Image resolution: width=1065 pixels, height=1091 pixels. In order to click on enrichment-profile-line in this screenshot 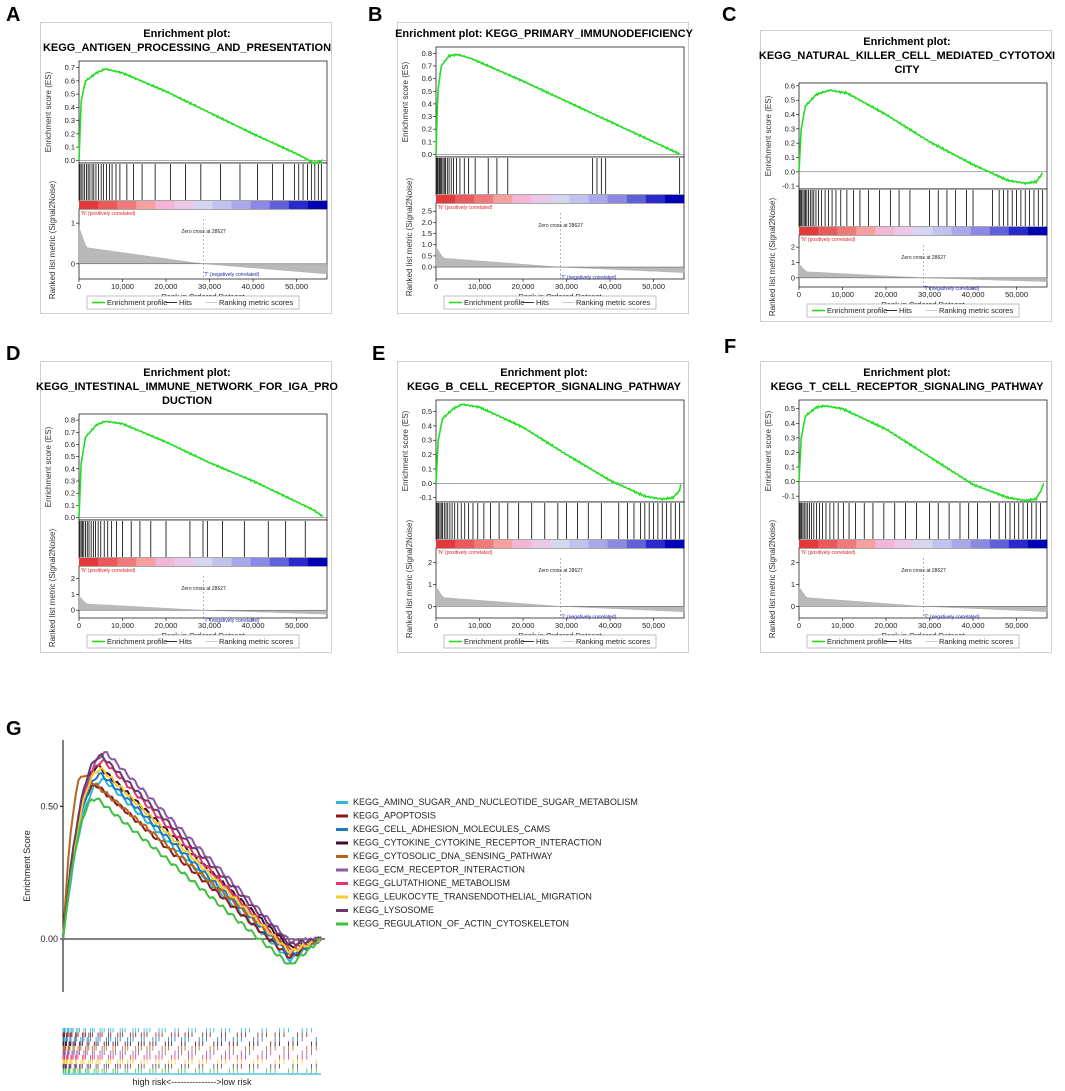, I will do `click(921, 453)`.